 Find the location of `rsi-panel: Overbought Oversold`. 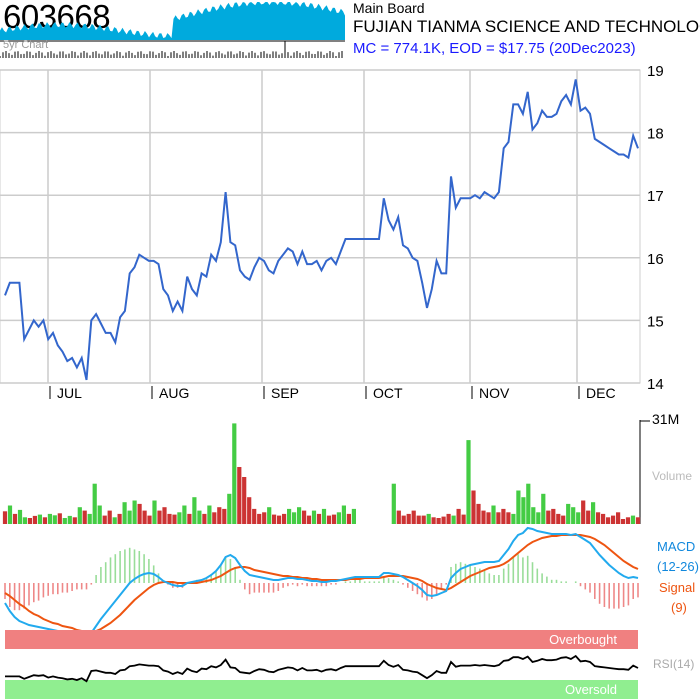

rsi-panel: Overbought Oversold is located at coordinates (322, 664).